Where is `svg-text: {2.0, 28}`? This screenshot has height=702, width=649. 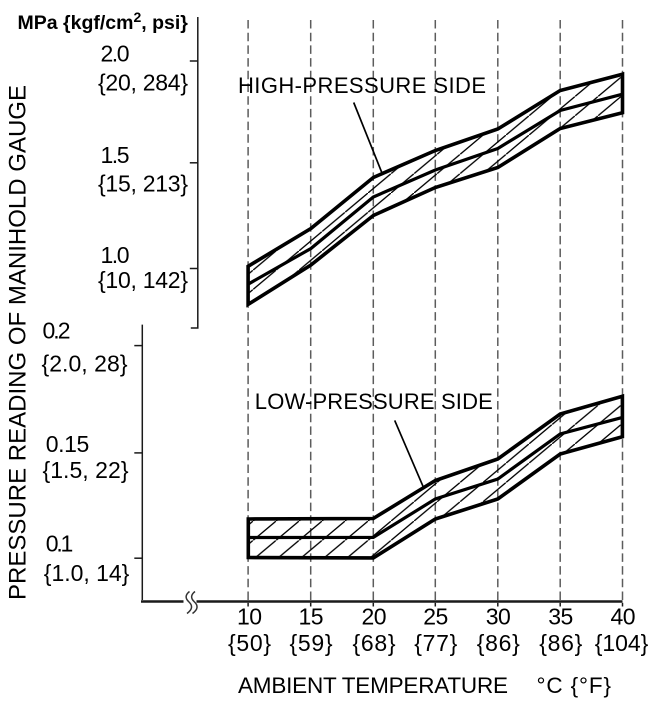
svg-text: {2.0, 28} is located at coordinates (85, 364).